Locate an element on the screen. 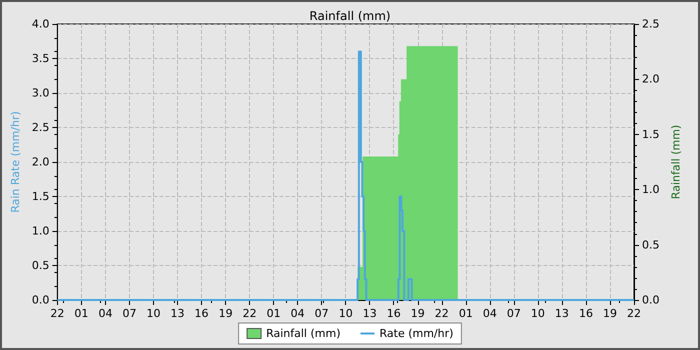  y-tick-label: 3.0 is located at coordinates (41, 93).